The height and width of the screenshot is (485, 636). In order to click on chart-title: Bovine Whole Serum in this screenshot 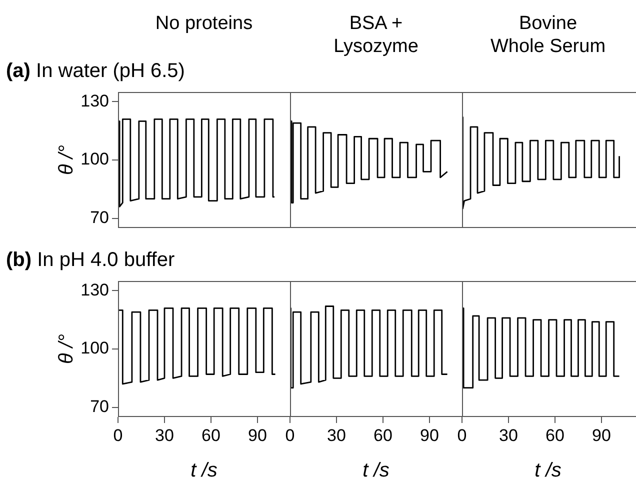, I will do `click(548, 35)`.